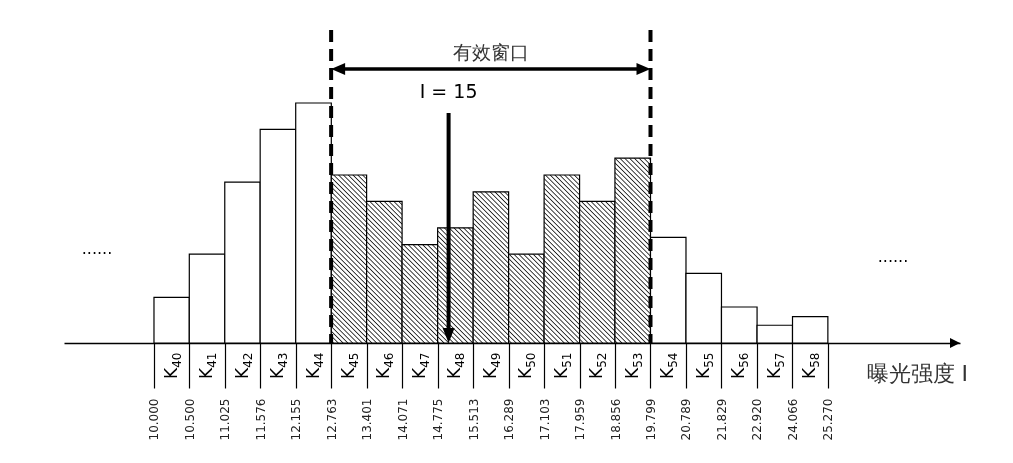 The height and width of the screenshot is (463, 1013). Describe the element at coordinates (615, 419) in the screenshot. I see `x-tick-label: 18.856` at that location.